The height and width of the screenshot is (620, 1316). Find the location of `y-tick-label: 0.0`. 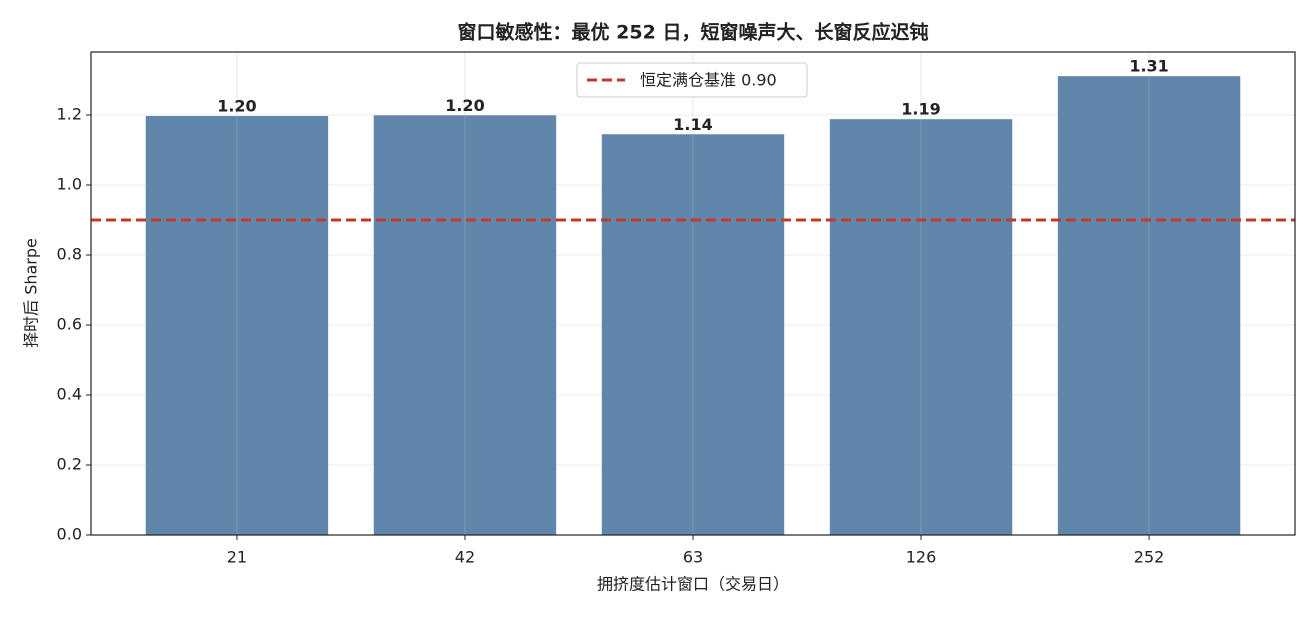

y-tick-label: 0.0 is located at coordinates (69, 534).